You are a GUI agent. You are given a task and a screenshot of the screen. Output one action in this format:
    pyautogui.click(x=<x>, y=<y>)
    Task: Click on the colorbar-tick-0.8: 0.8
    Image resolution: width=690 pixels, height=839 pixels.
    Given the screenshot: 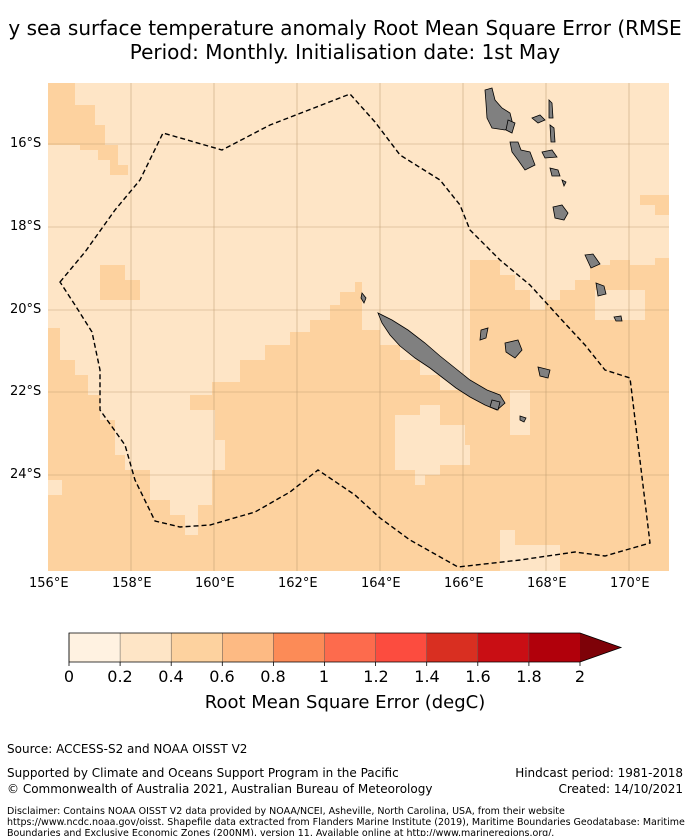 What is the action you would take?
    pyautogui.click(x=273, y=676)
    